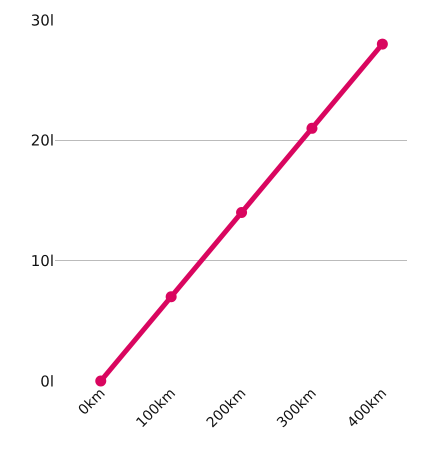  I want to click on y-tick-label: 20l, so click(42, 141).